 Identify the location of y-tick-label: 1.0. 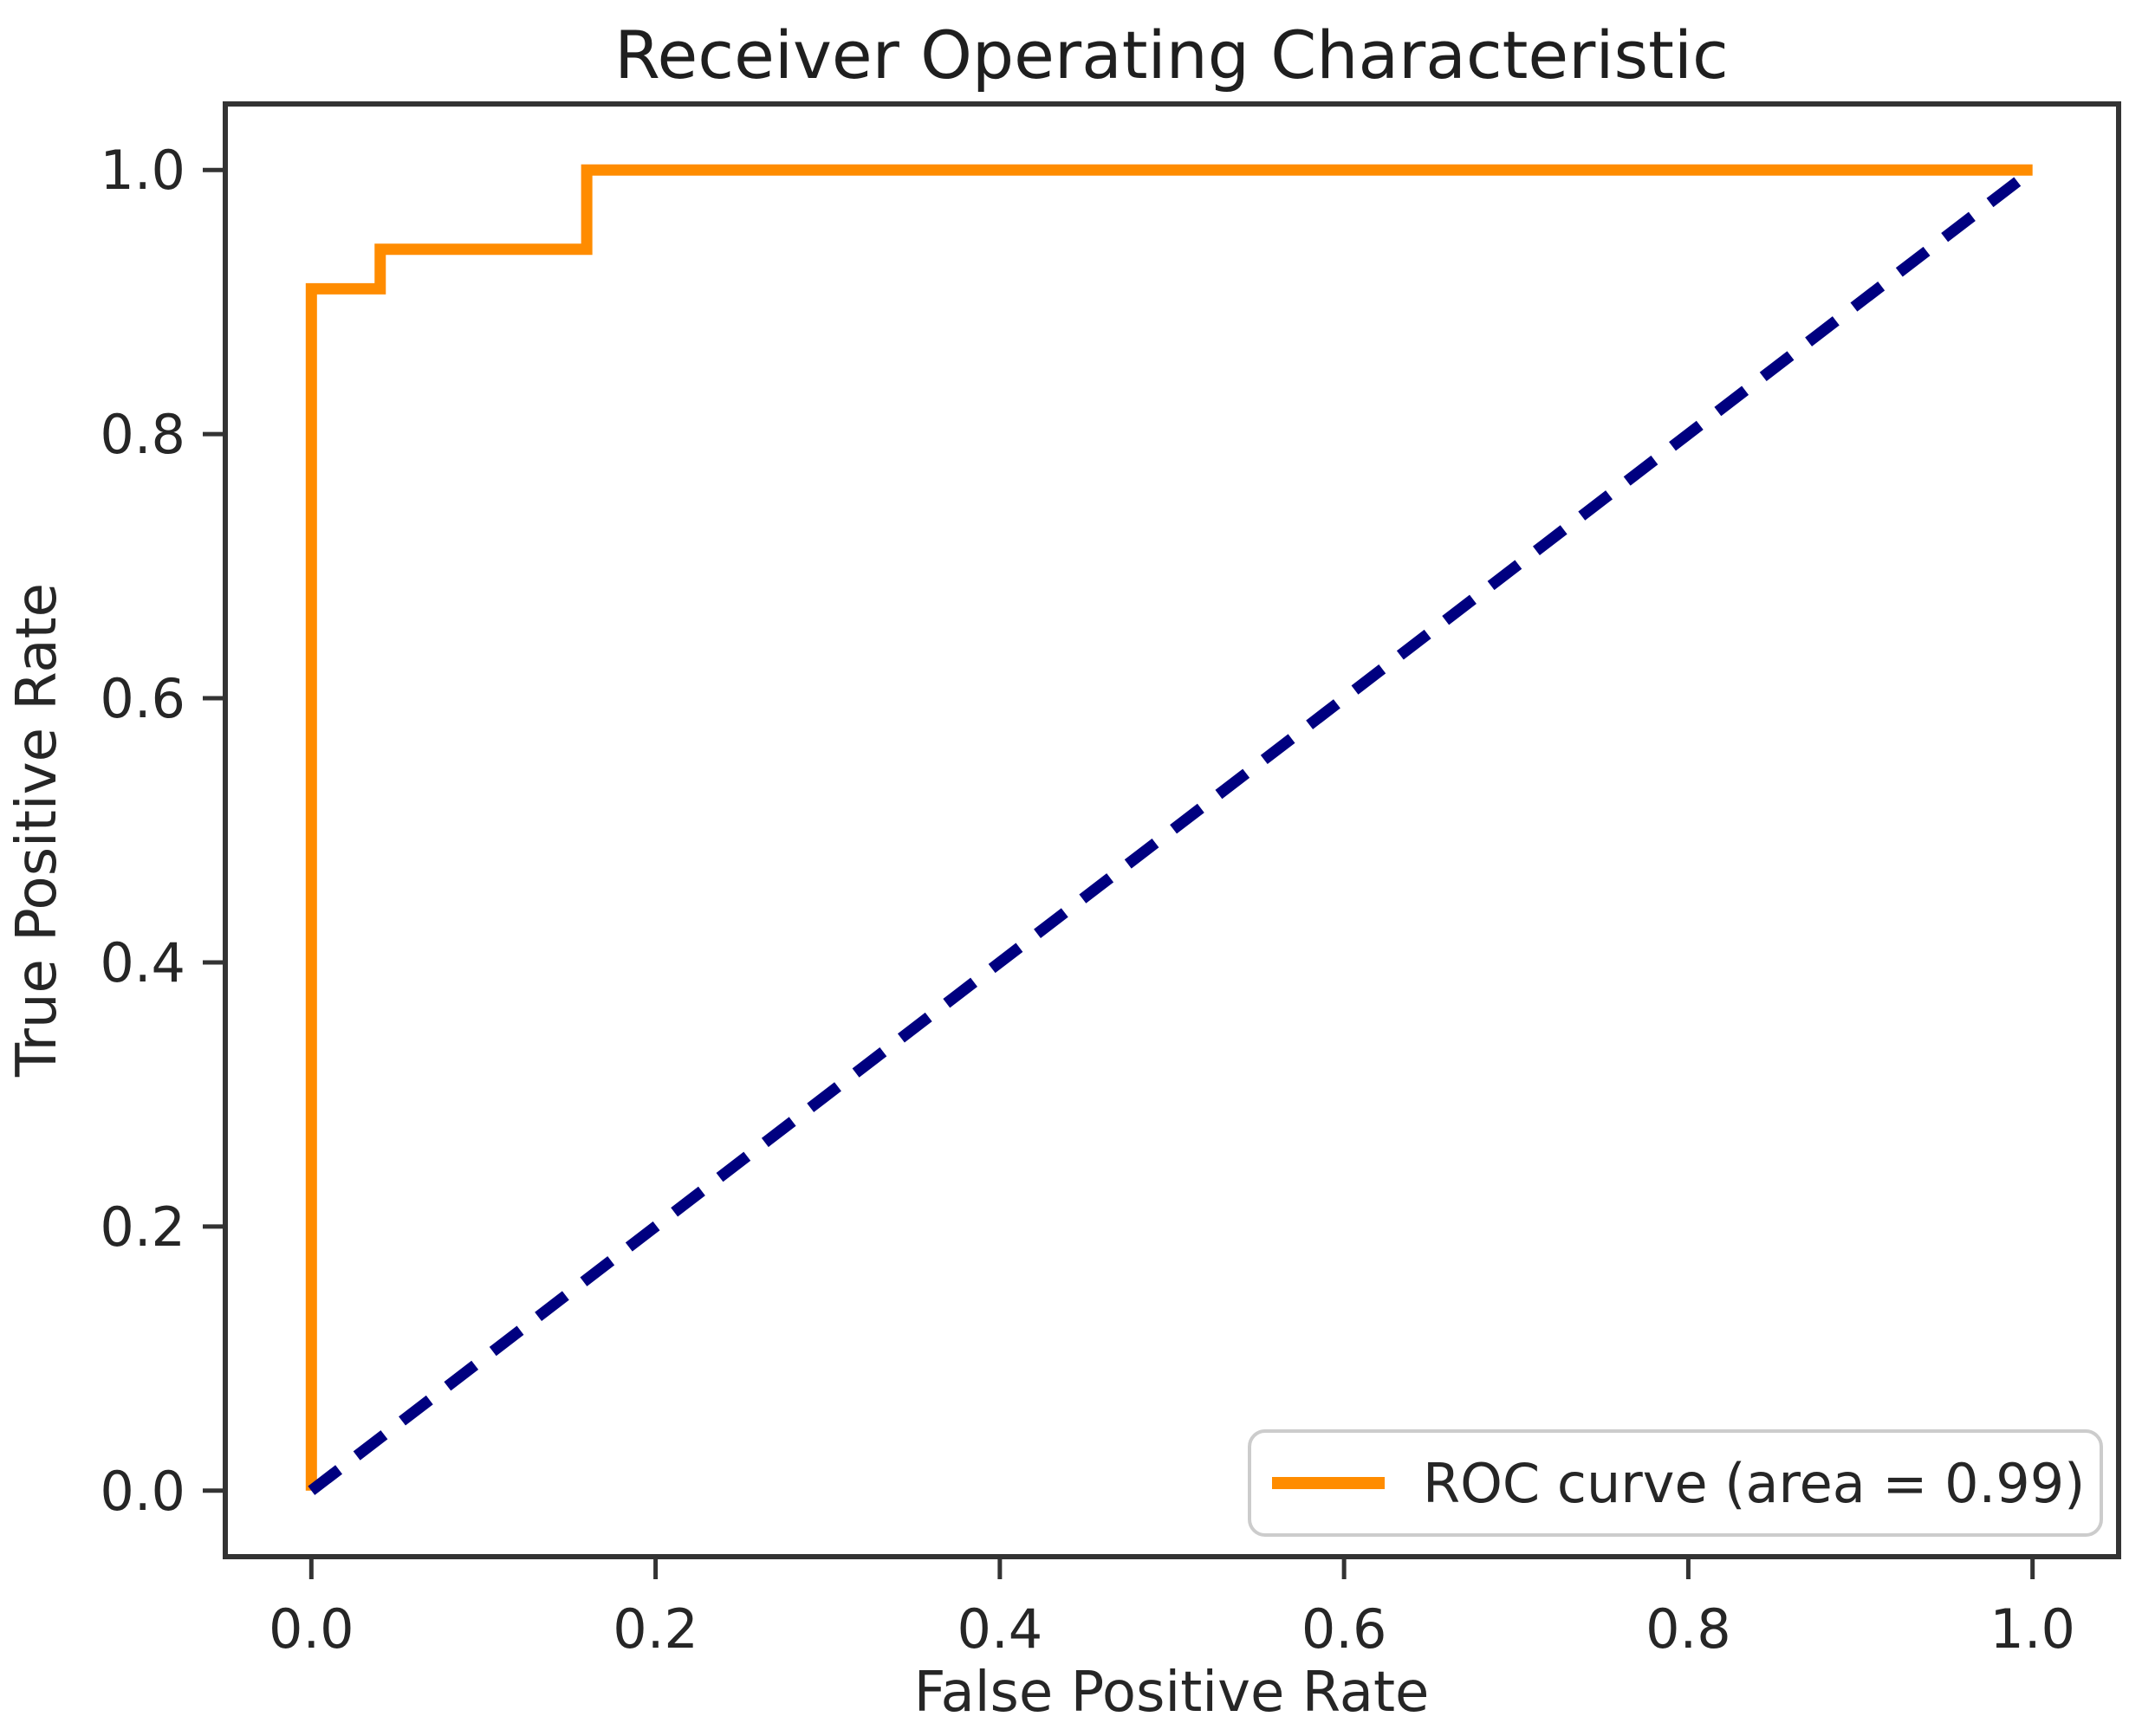
(142, 171).